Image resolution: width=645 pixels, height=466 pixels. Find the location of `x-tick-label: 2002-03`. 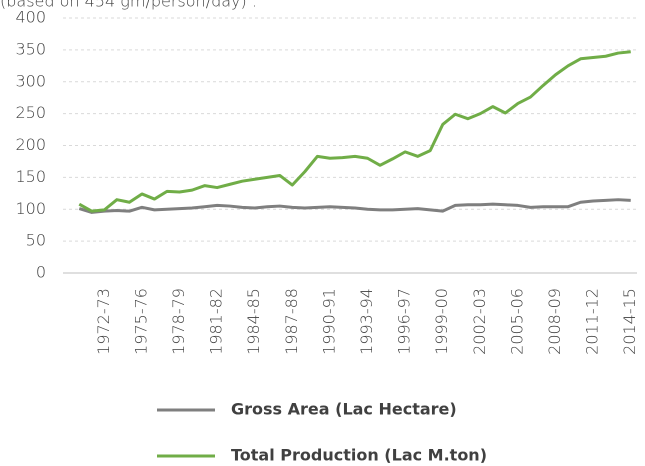

x-tick-label: 2002-03 is located at coordinates (479, 321).